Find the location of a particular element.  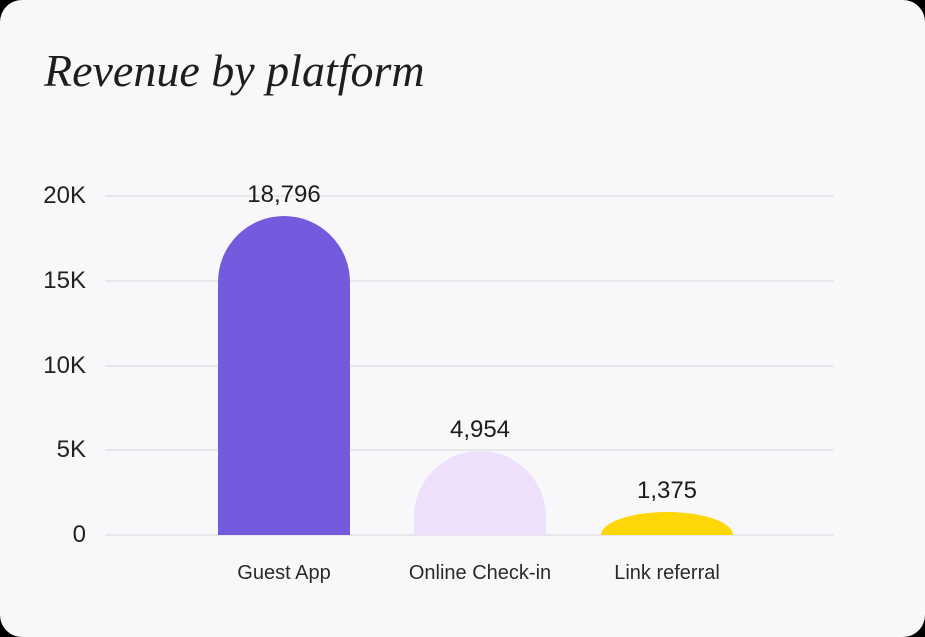

value-label-guest-app: 18,796 is located at coordinates (284, 194).